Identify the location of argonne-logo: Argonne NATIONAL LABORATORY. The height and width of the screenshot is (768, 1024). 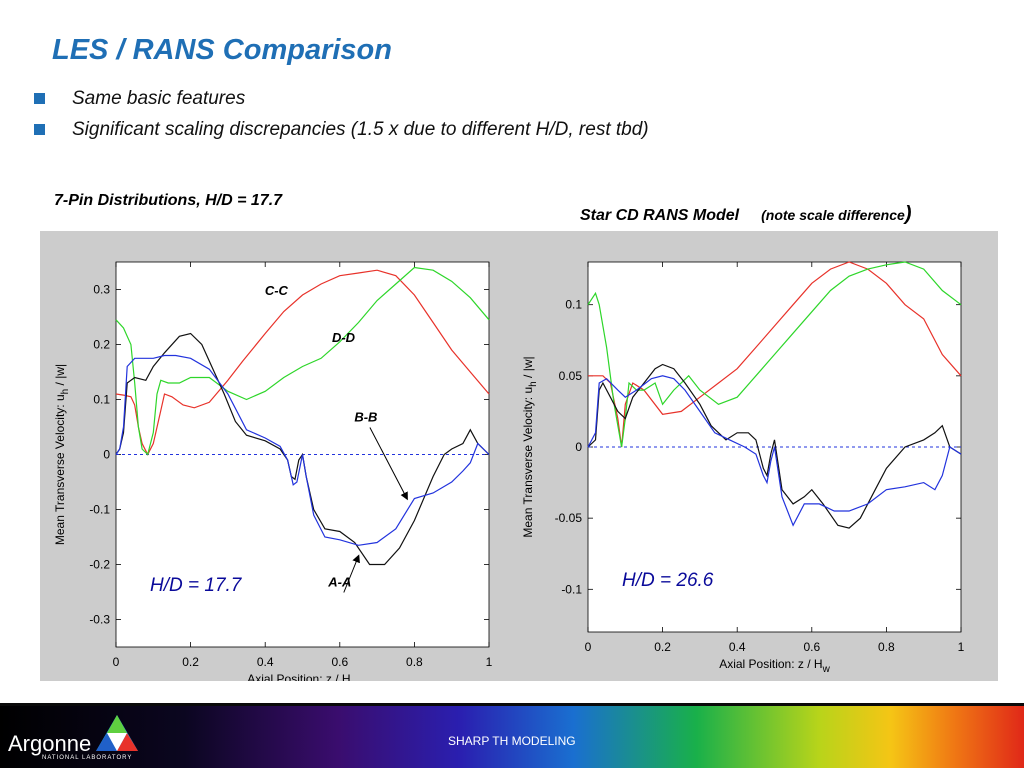
(78, 740).